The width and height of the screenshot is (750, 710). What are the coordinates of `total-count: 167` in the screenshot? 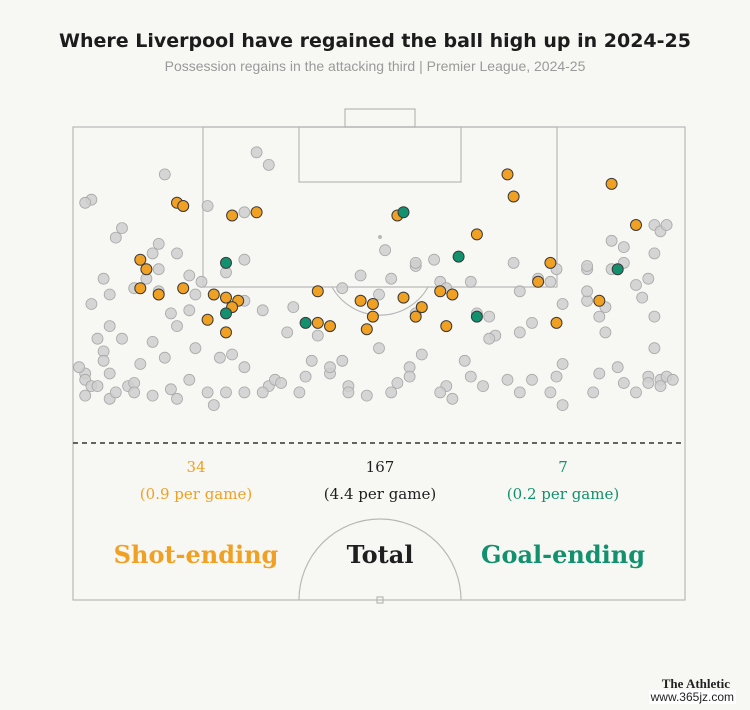 It's located at (380, 467).